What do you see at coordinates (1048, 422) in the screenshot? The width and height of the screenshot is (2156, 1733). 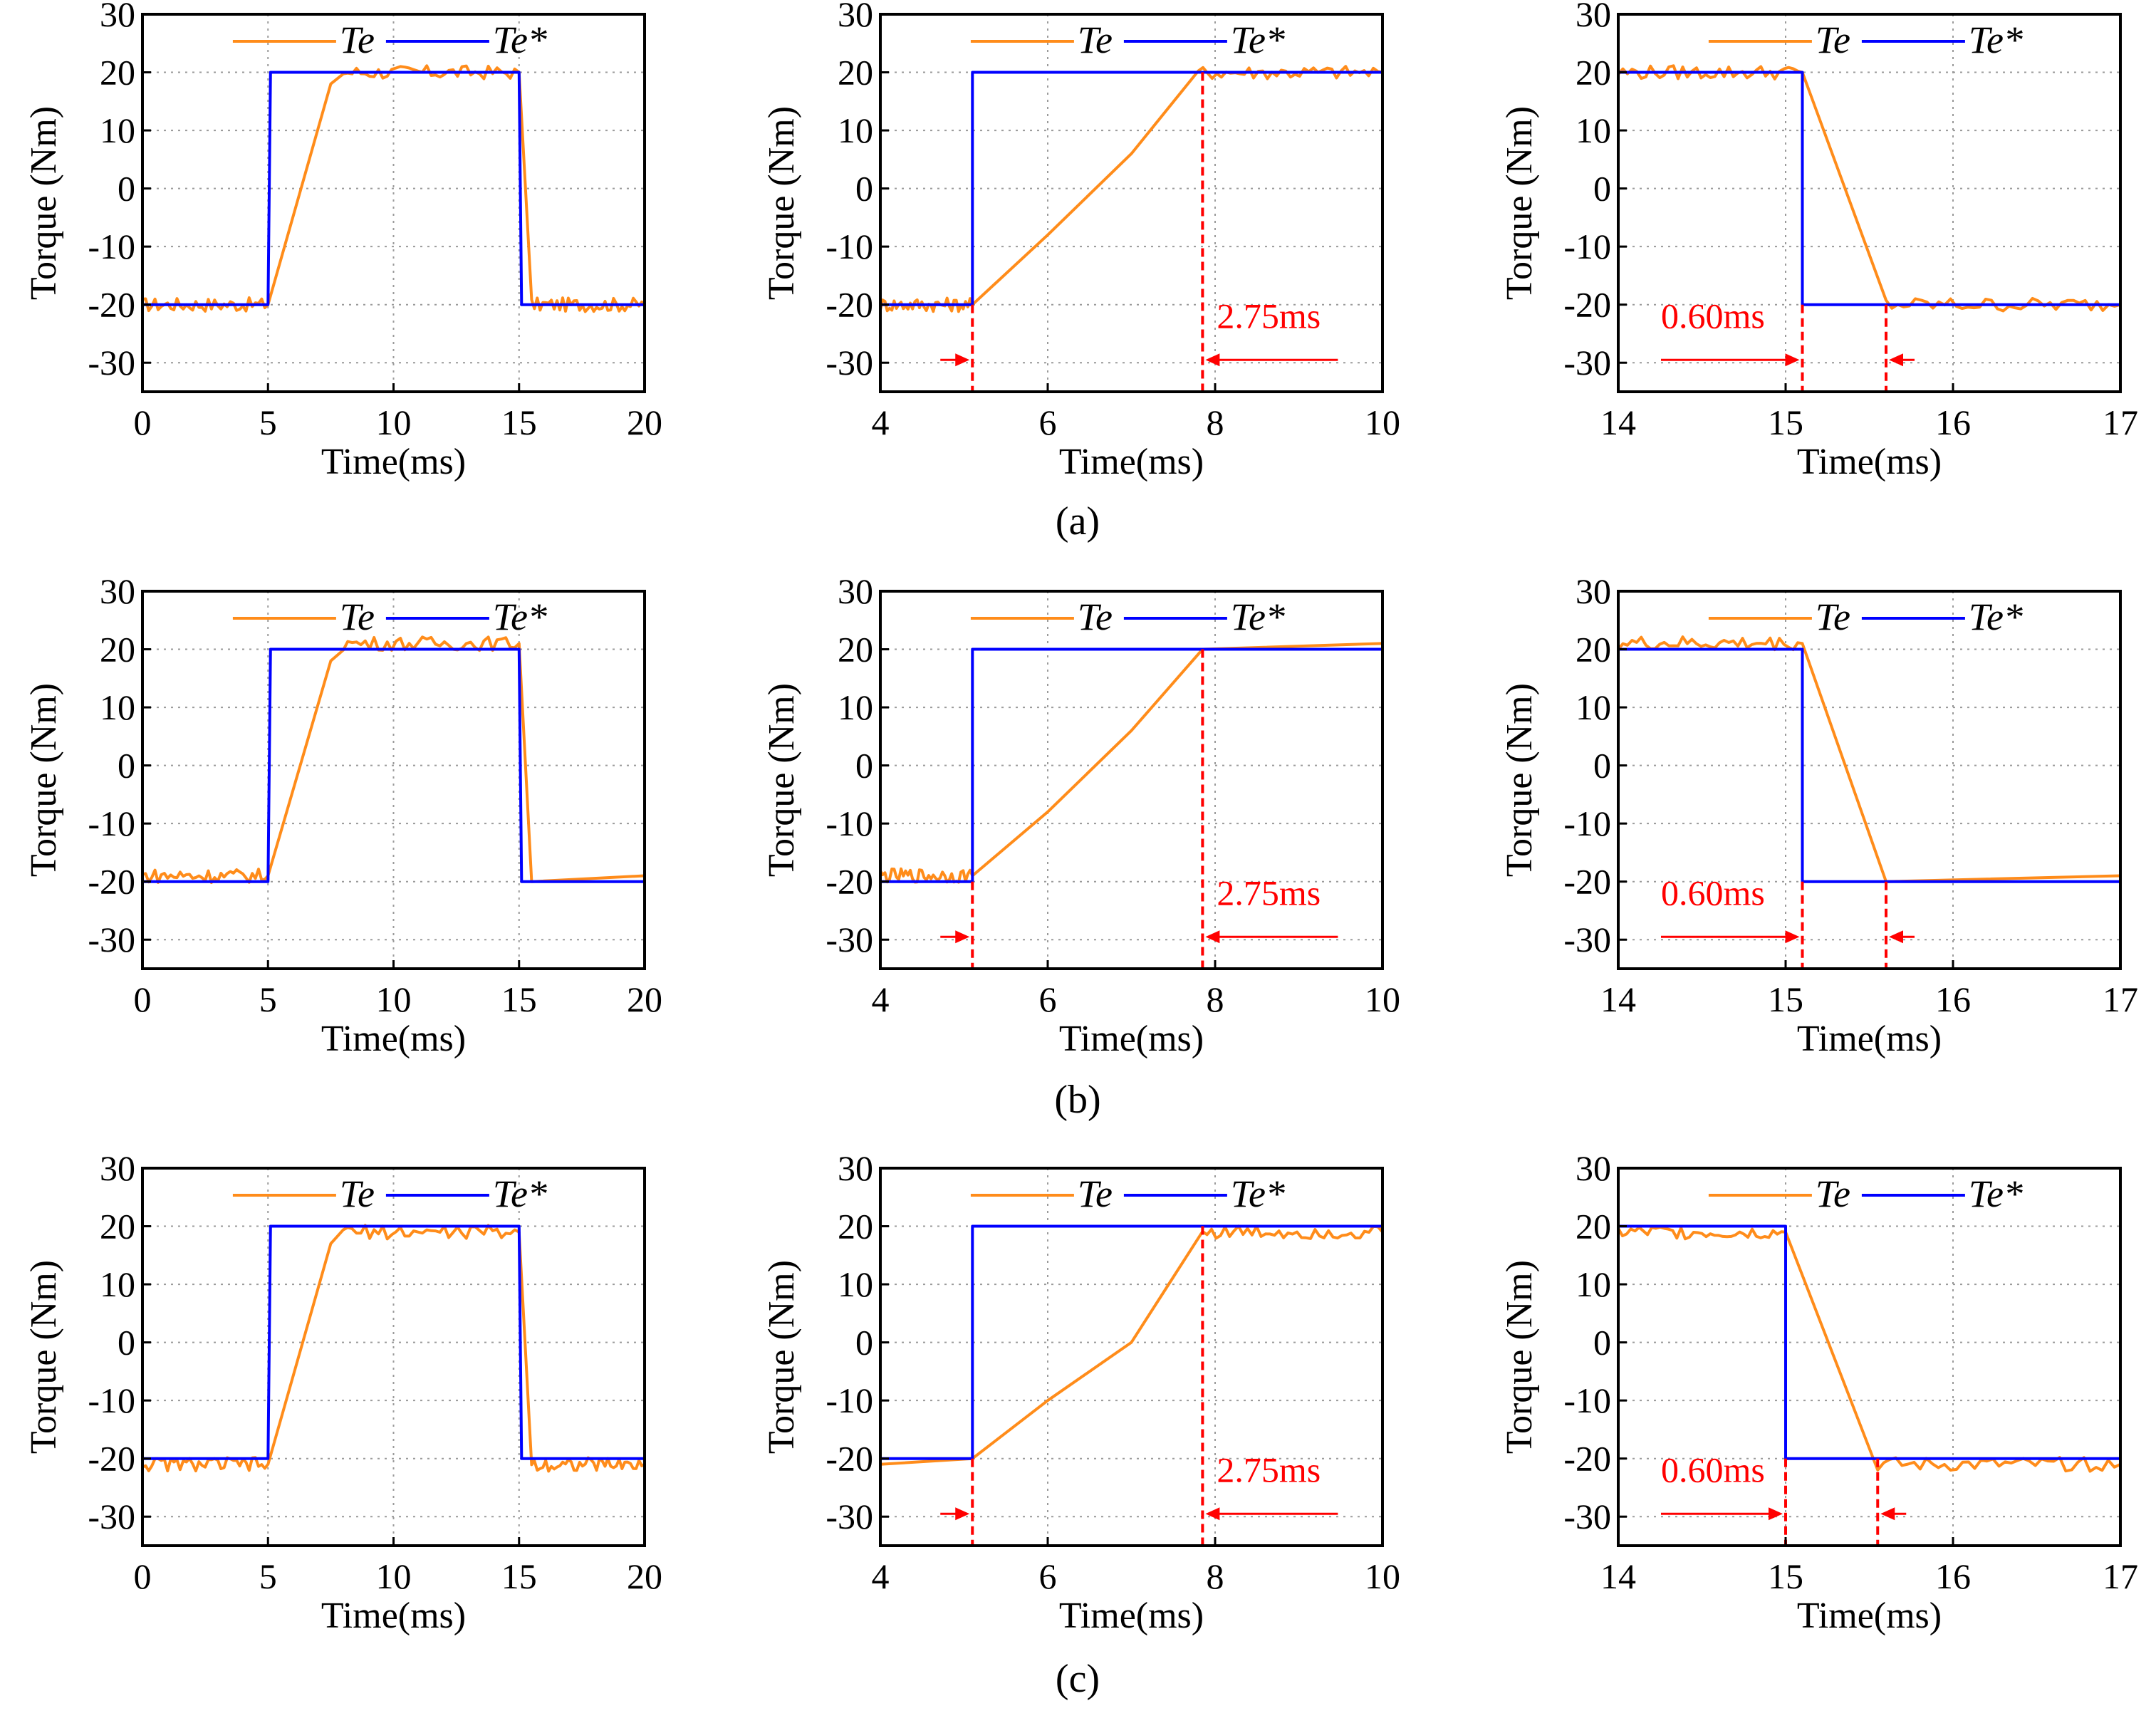 I see `x-tick-label: 6` at bounding box center [1048, 422].